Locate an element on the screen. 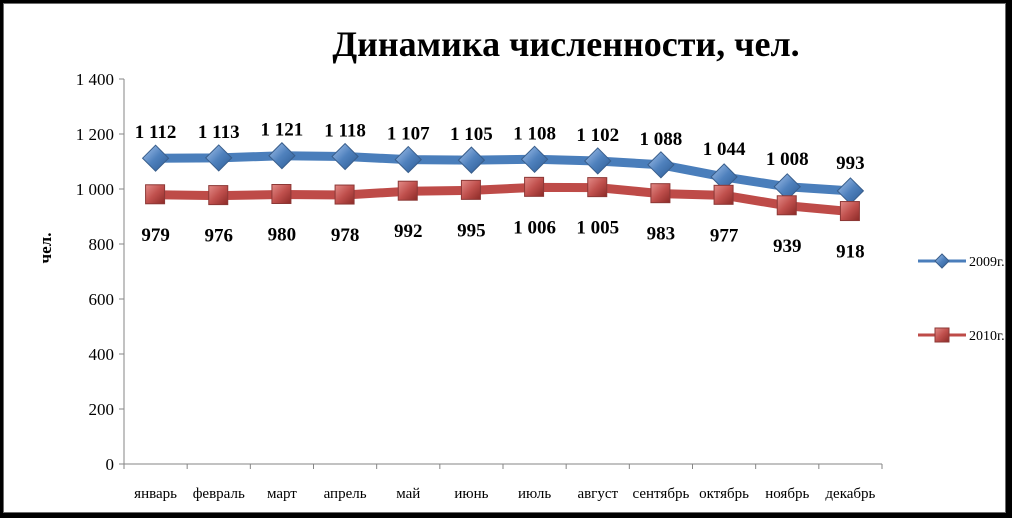  x-tick-label: декабрь is located at coordinates (850, 494).